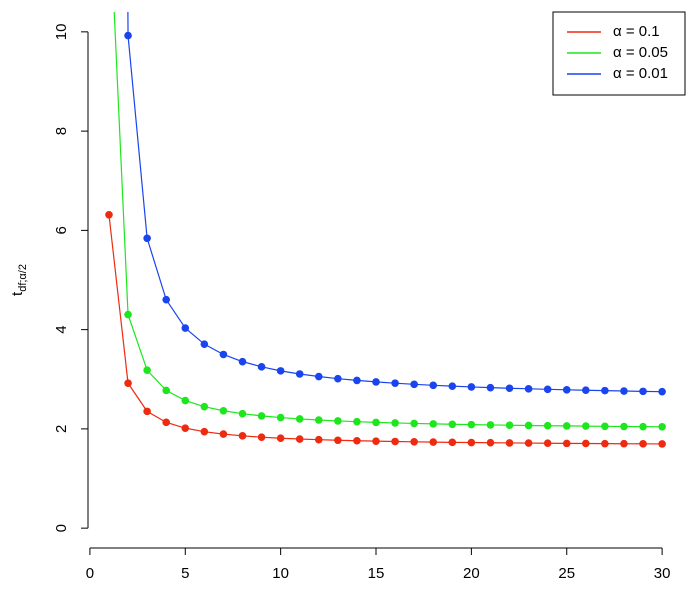 The width and height of the screenshot is (697, 596). What do you see at coordinates (61, 32) in the screenshot?
I see `y-tick-label: 10` at bounding box center [61, 32].